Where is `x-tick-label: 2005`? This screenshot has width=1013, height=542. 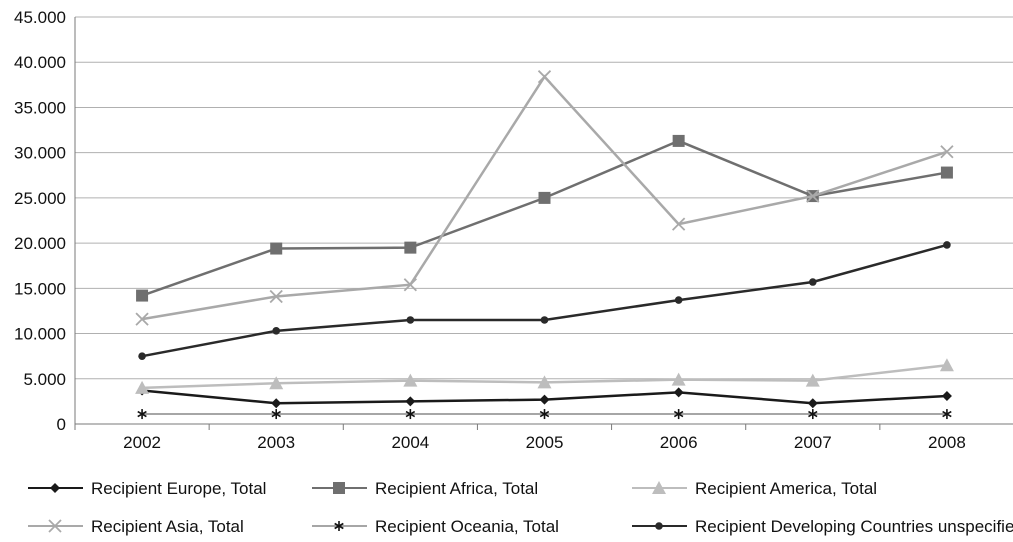
x-tick-label: 2005 is located at coordinates (545, 442).